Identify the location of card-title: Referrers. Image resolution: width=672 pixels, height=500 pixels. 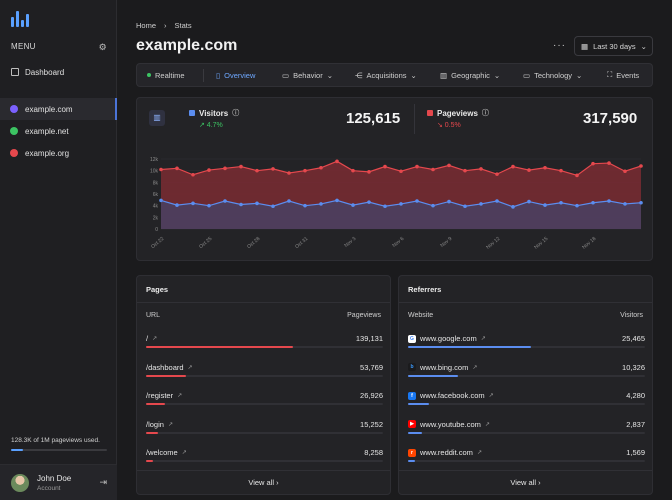
(425, 289).